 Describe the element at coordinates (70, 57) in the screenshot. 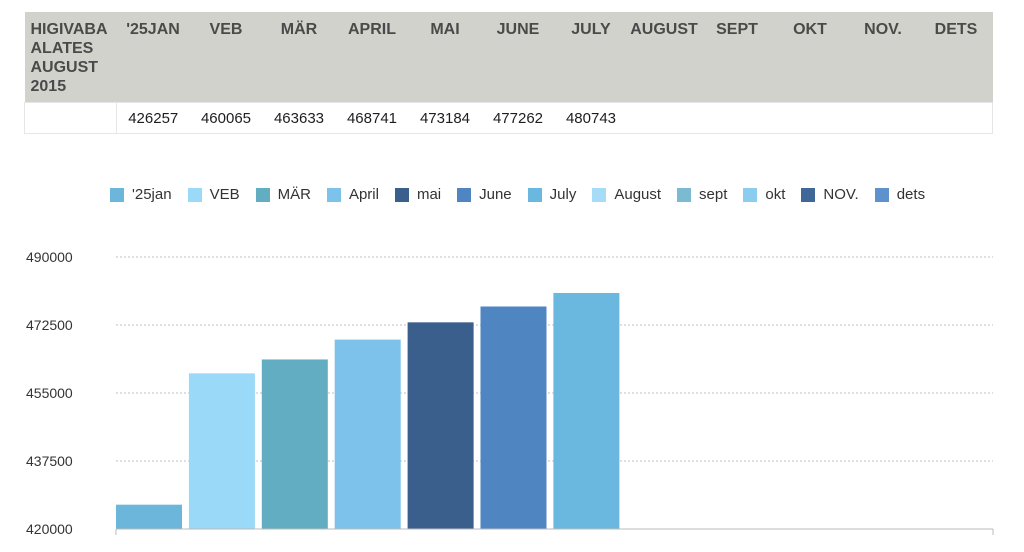

I see `table-corner-header: HIGIVABA ALATES AUGUST 2015` at that location.